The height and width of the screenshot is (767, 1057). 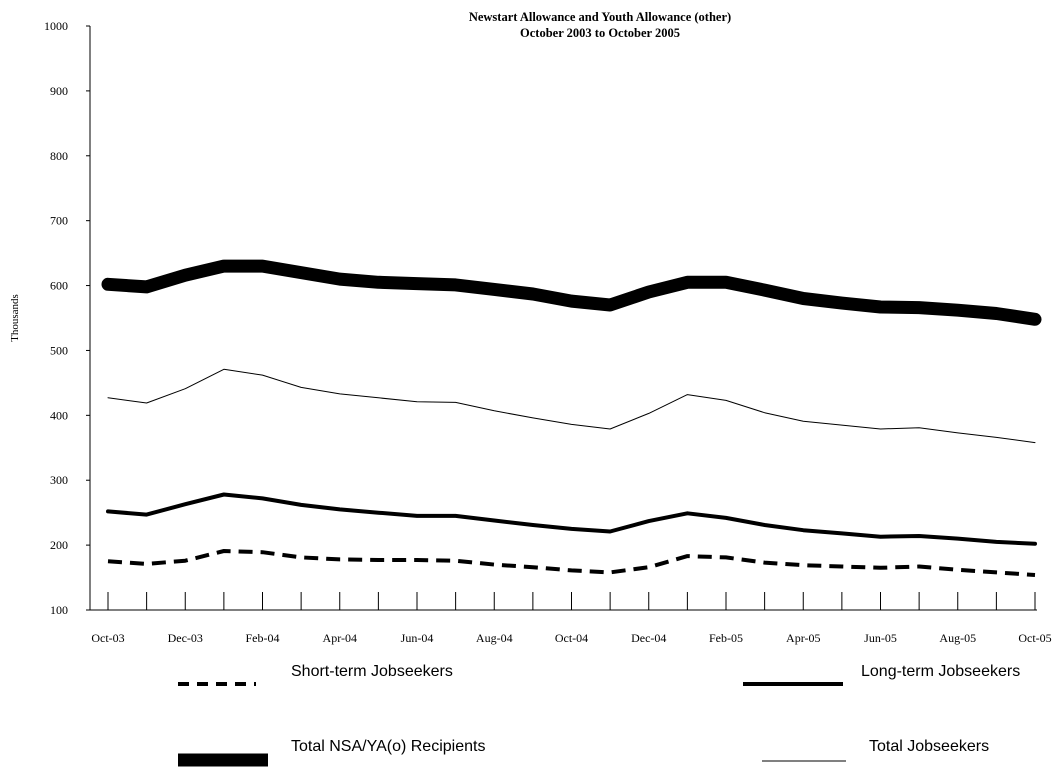 I want to click on x-tick-label-Dec-04: Dec-04, so click(x=648, y=638).